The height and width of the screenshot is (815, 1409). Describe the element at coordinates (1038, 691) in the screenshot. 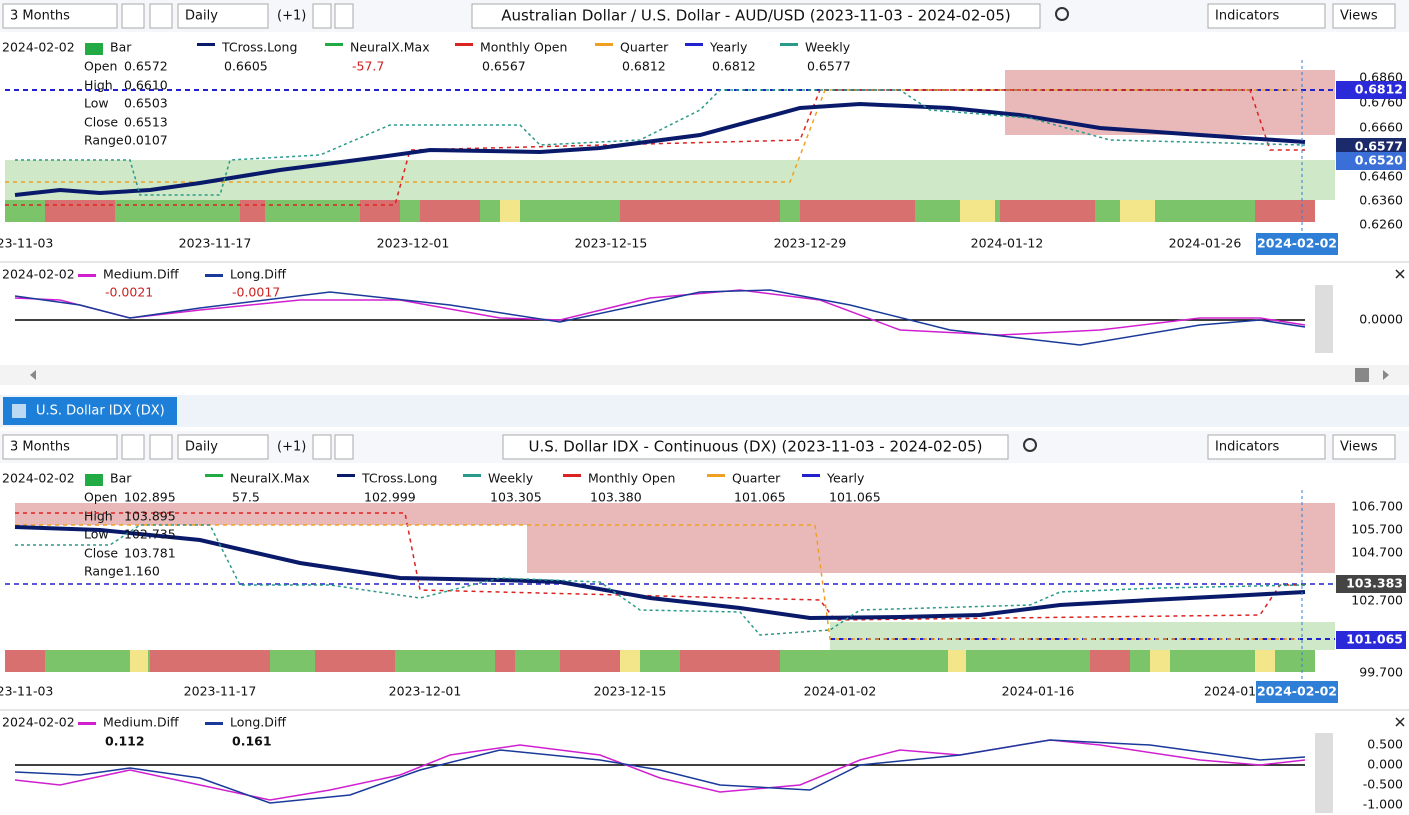

I see `date-label: 2024-01-16` at that location.